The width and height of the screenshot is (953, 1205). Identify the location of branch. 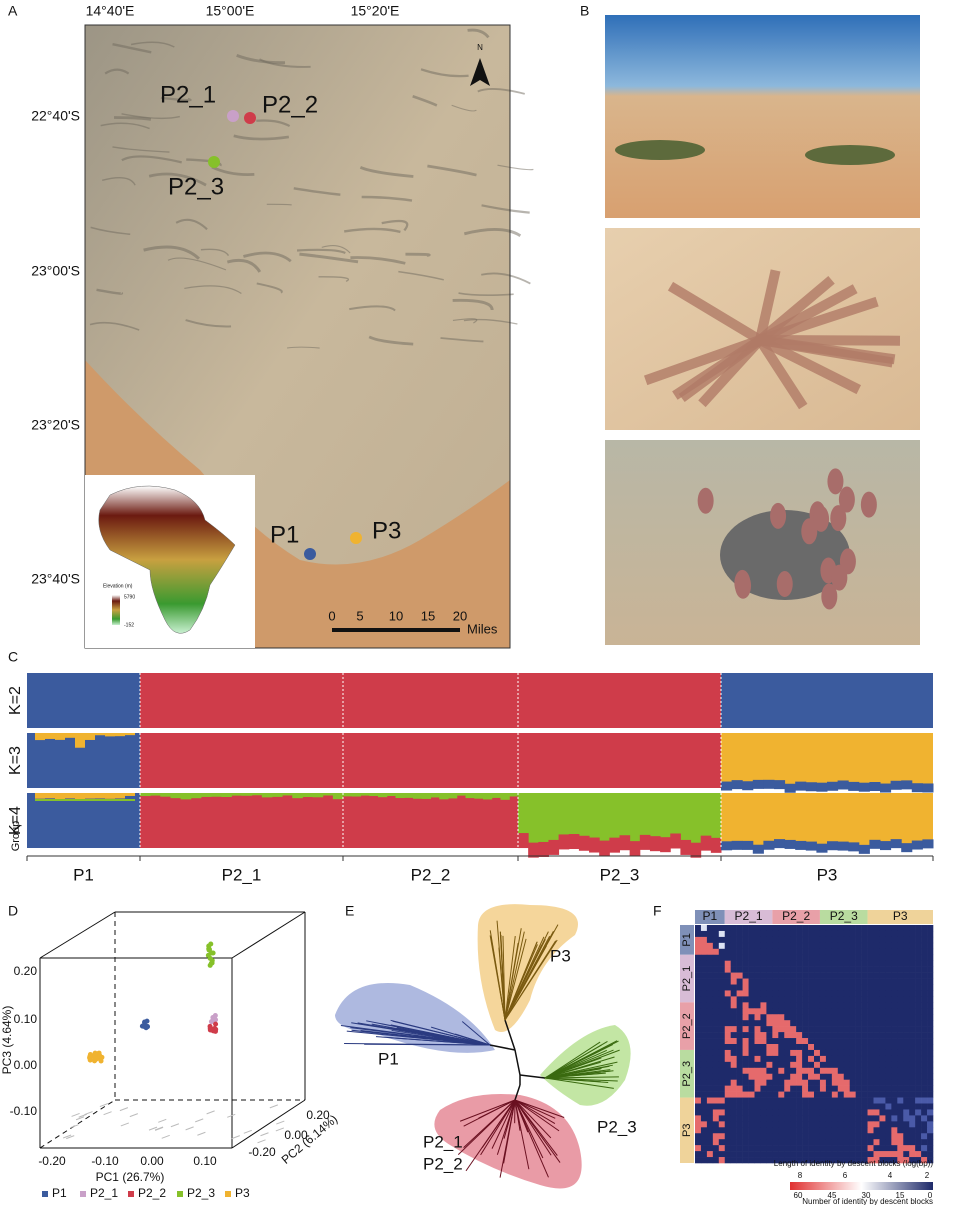
(510, 1035).